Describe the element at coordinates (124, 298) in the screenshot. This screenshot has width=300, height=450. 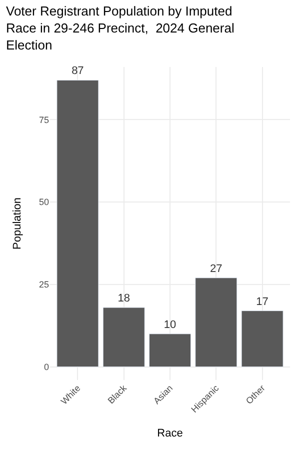
I see `data-label: 18` at that location.